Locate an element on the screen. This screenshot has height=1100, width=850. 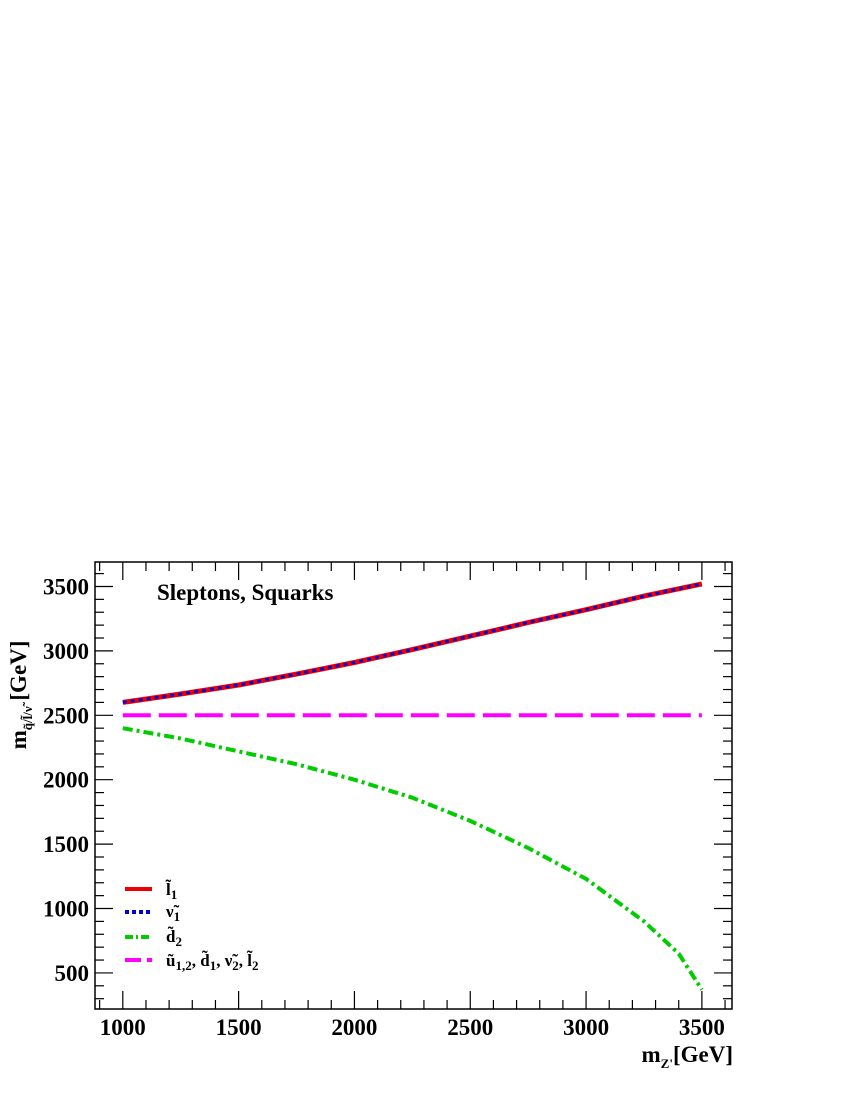
legend-entry-d2: d̃2 is located at coordinates (153, 937).